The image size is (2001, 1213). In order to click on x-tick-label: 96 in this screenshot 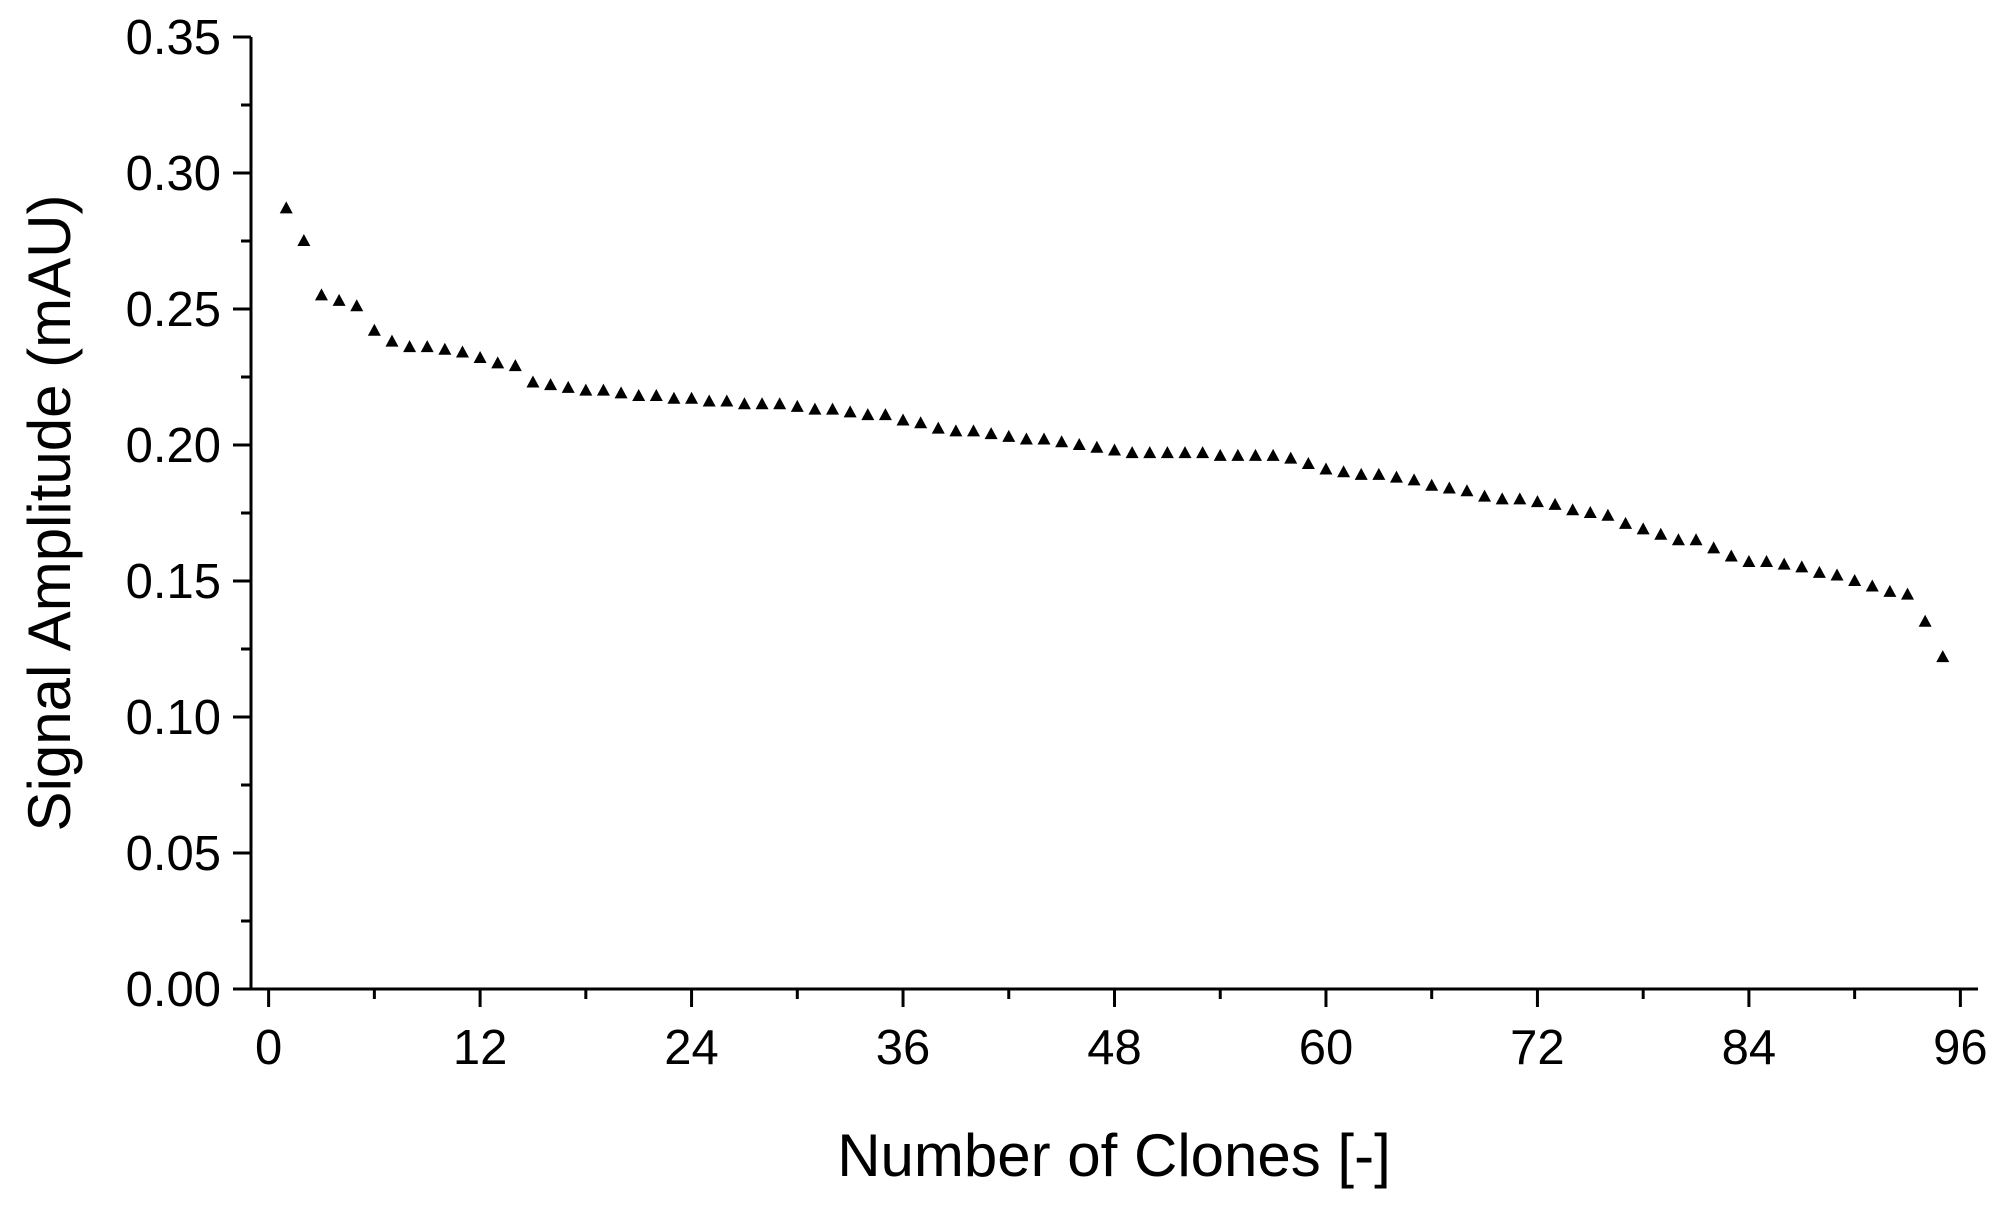, I will do `click(1960, 1048)`.